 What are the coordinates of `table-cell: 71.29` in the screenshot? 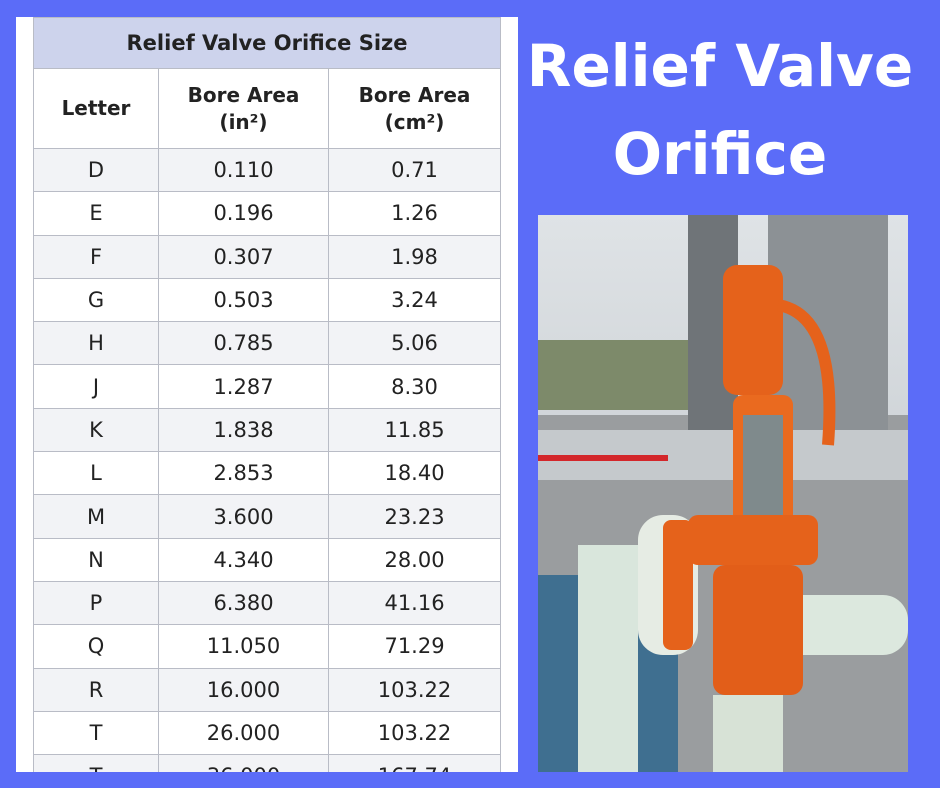 It's located at (414, 646).